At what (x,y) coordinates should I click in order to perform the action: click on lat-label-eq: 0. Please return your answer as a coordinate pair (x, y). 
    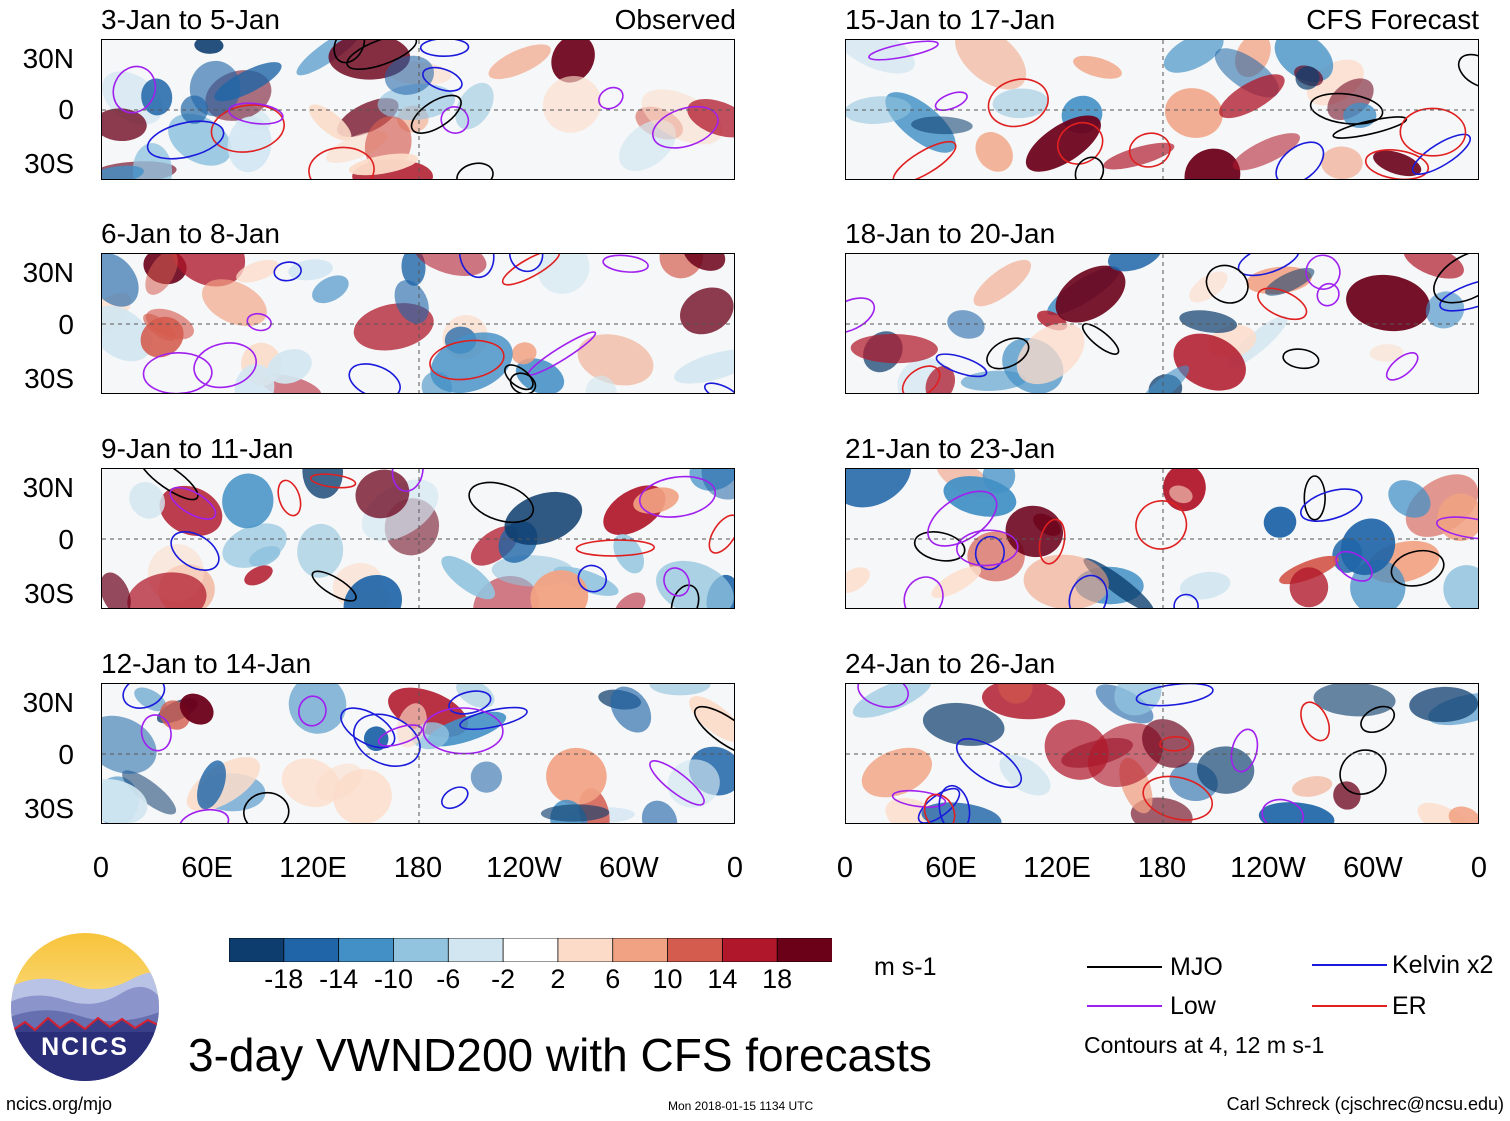
    Looking at the image, I should click on (66, 324).